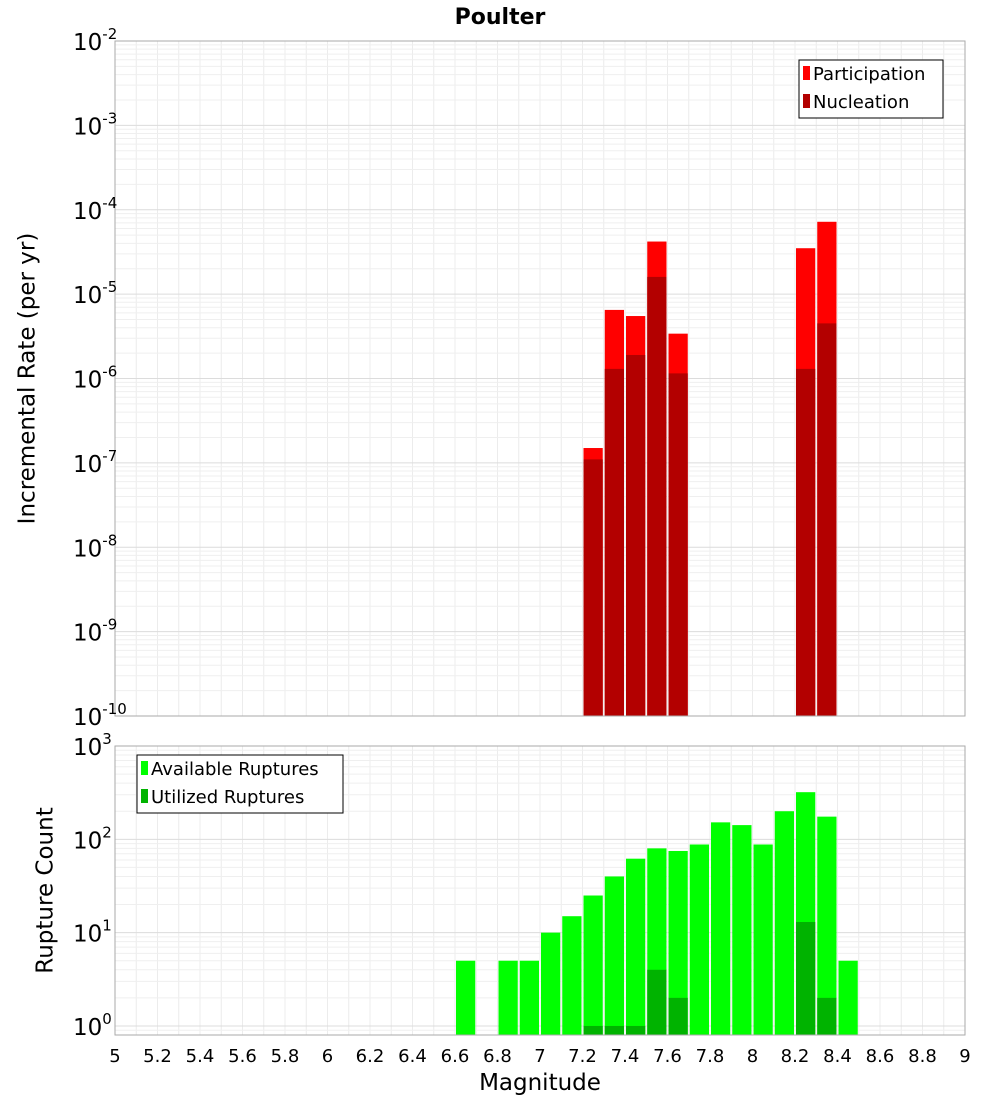 The width and height of the screenshot is (1000, 1104). What do you see at coordinates (100, 715) in the screenshot?
I see `y-tick-label: 10⁻¹⁰` at bounding box center [100, 715].